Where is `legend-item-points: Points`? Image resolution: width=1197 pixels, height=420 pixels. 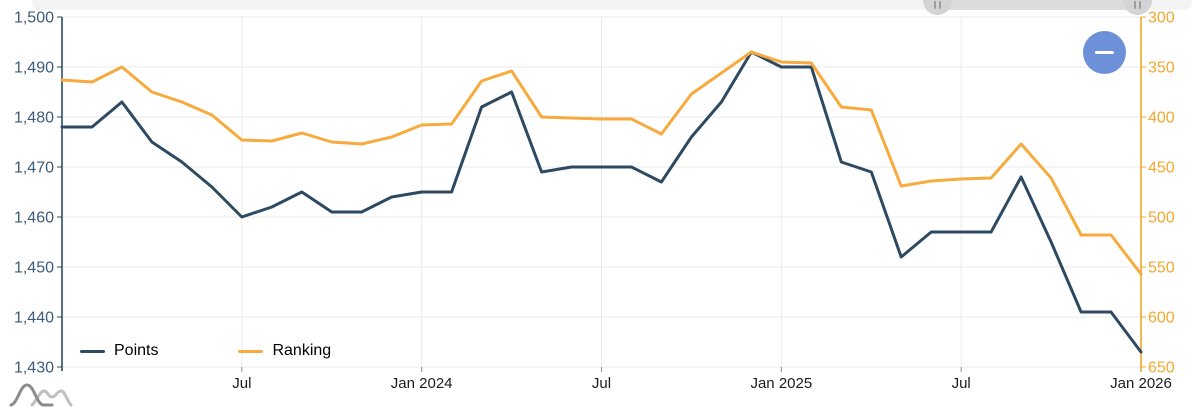 legend-item-points: Points is located at coordinates (119, 351).